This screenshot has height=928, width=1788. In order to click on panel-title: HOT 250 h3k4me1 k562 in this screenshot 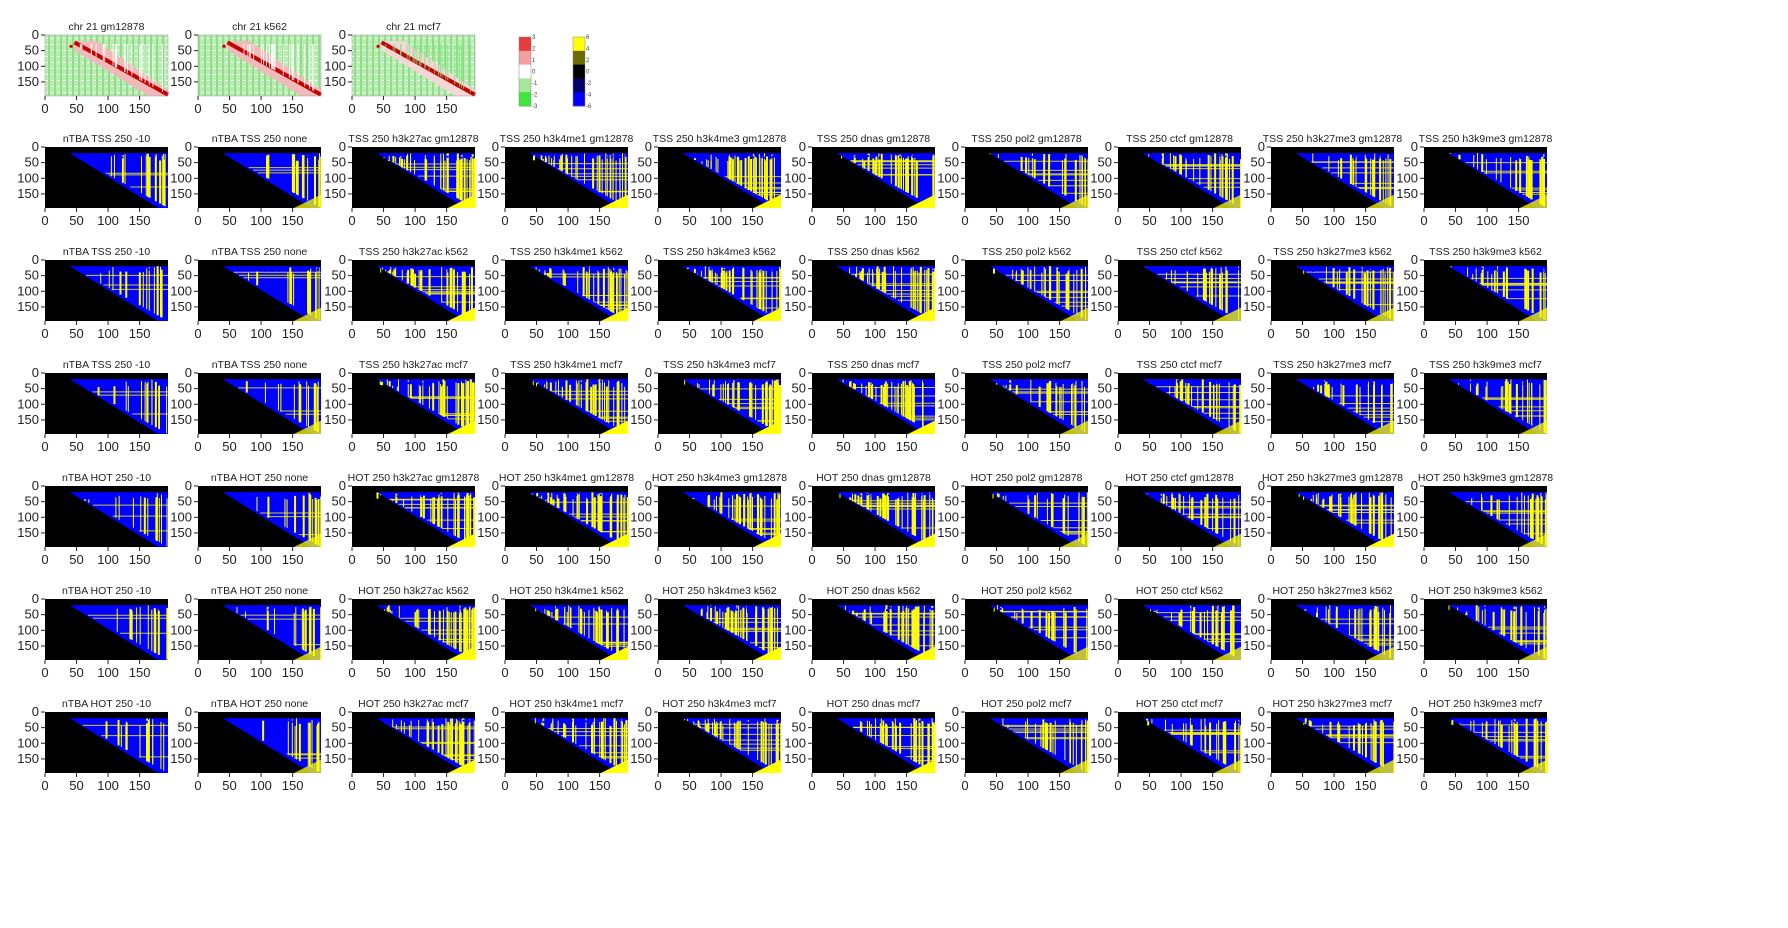, I will do `click(566, 591)`.